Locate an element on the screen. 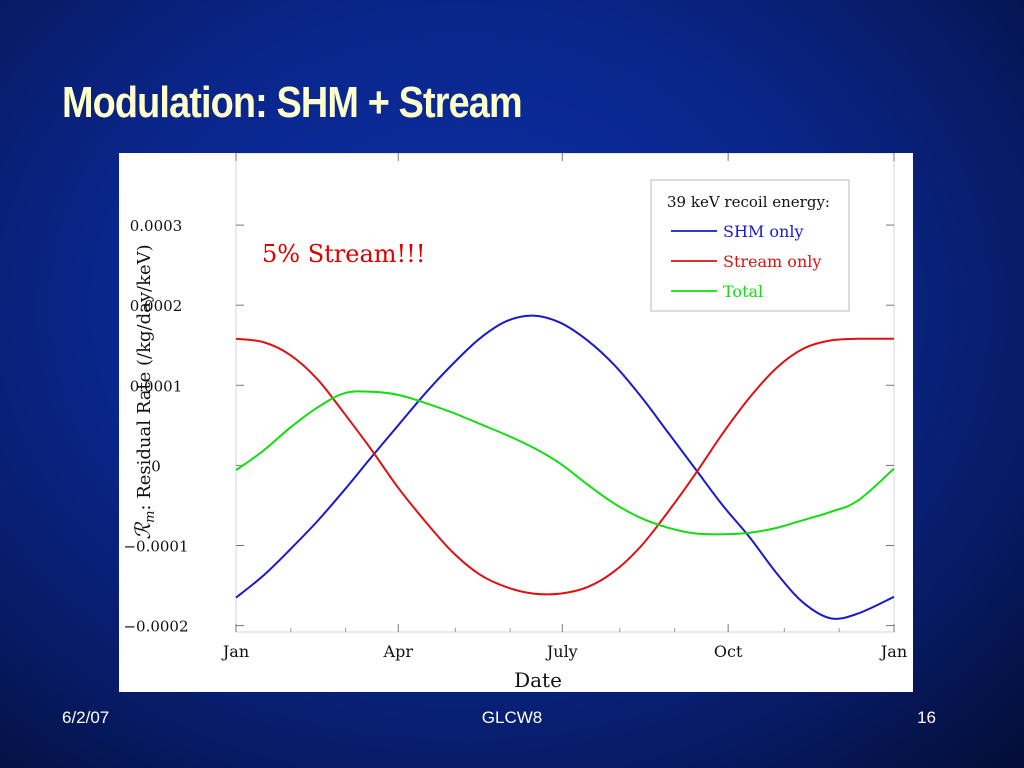 Image resolution: width=1024 pixels, height=768 pixels. stream-annotation: 5% Stream!!! is located at coordinates (343, 254).